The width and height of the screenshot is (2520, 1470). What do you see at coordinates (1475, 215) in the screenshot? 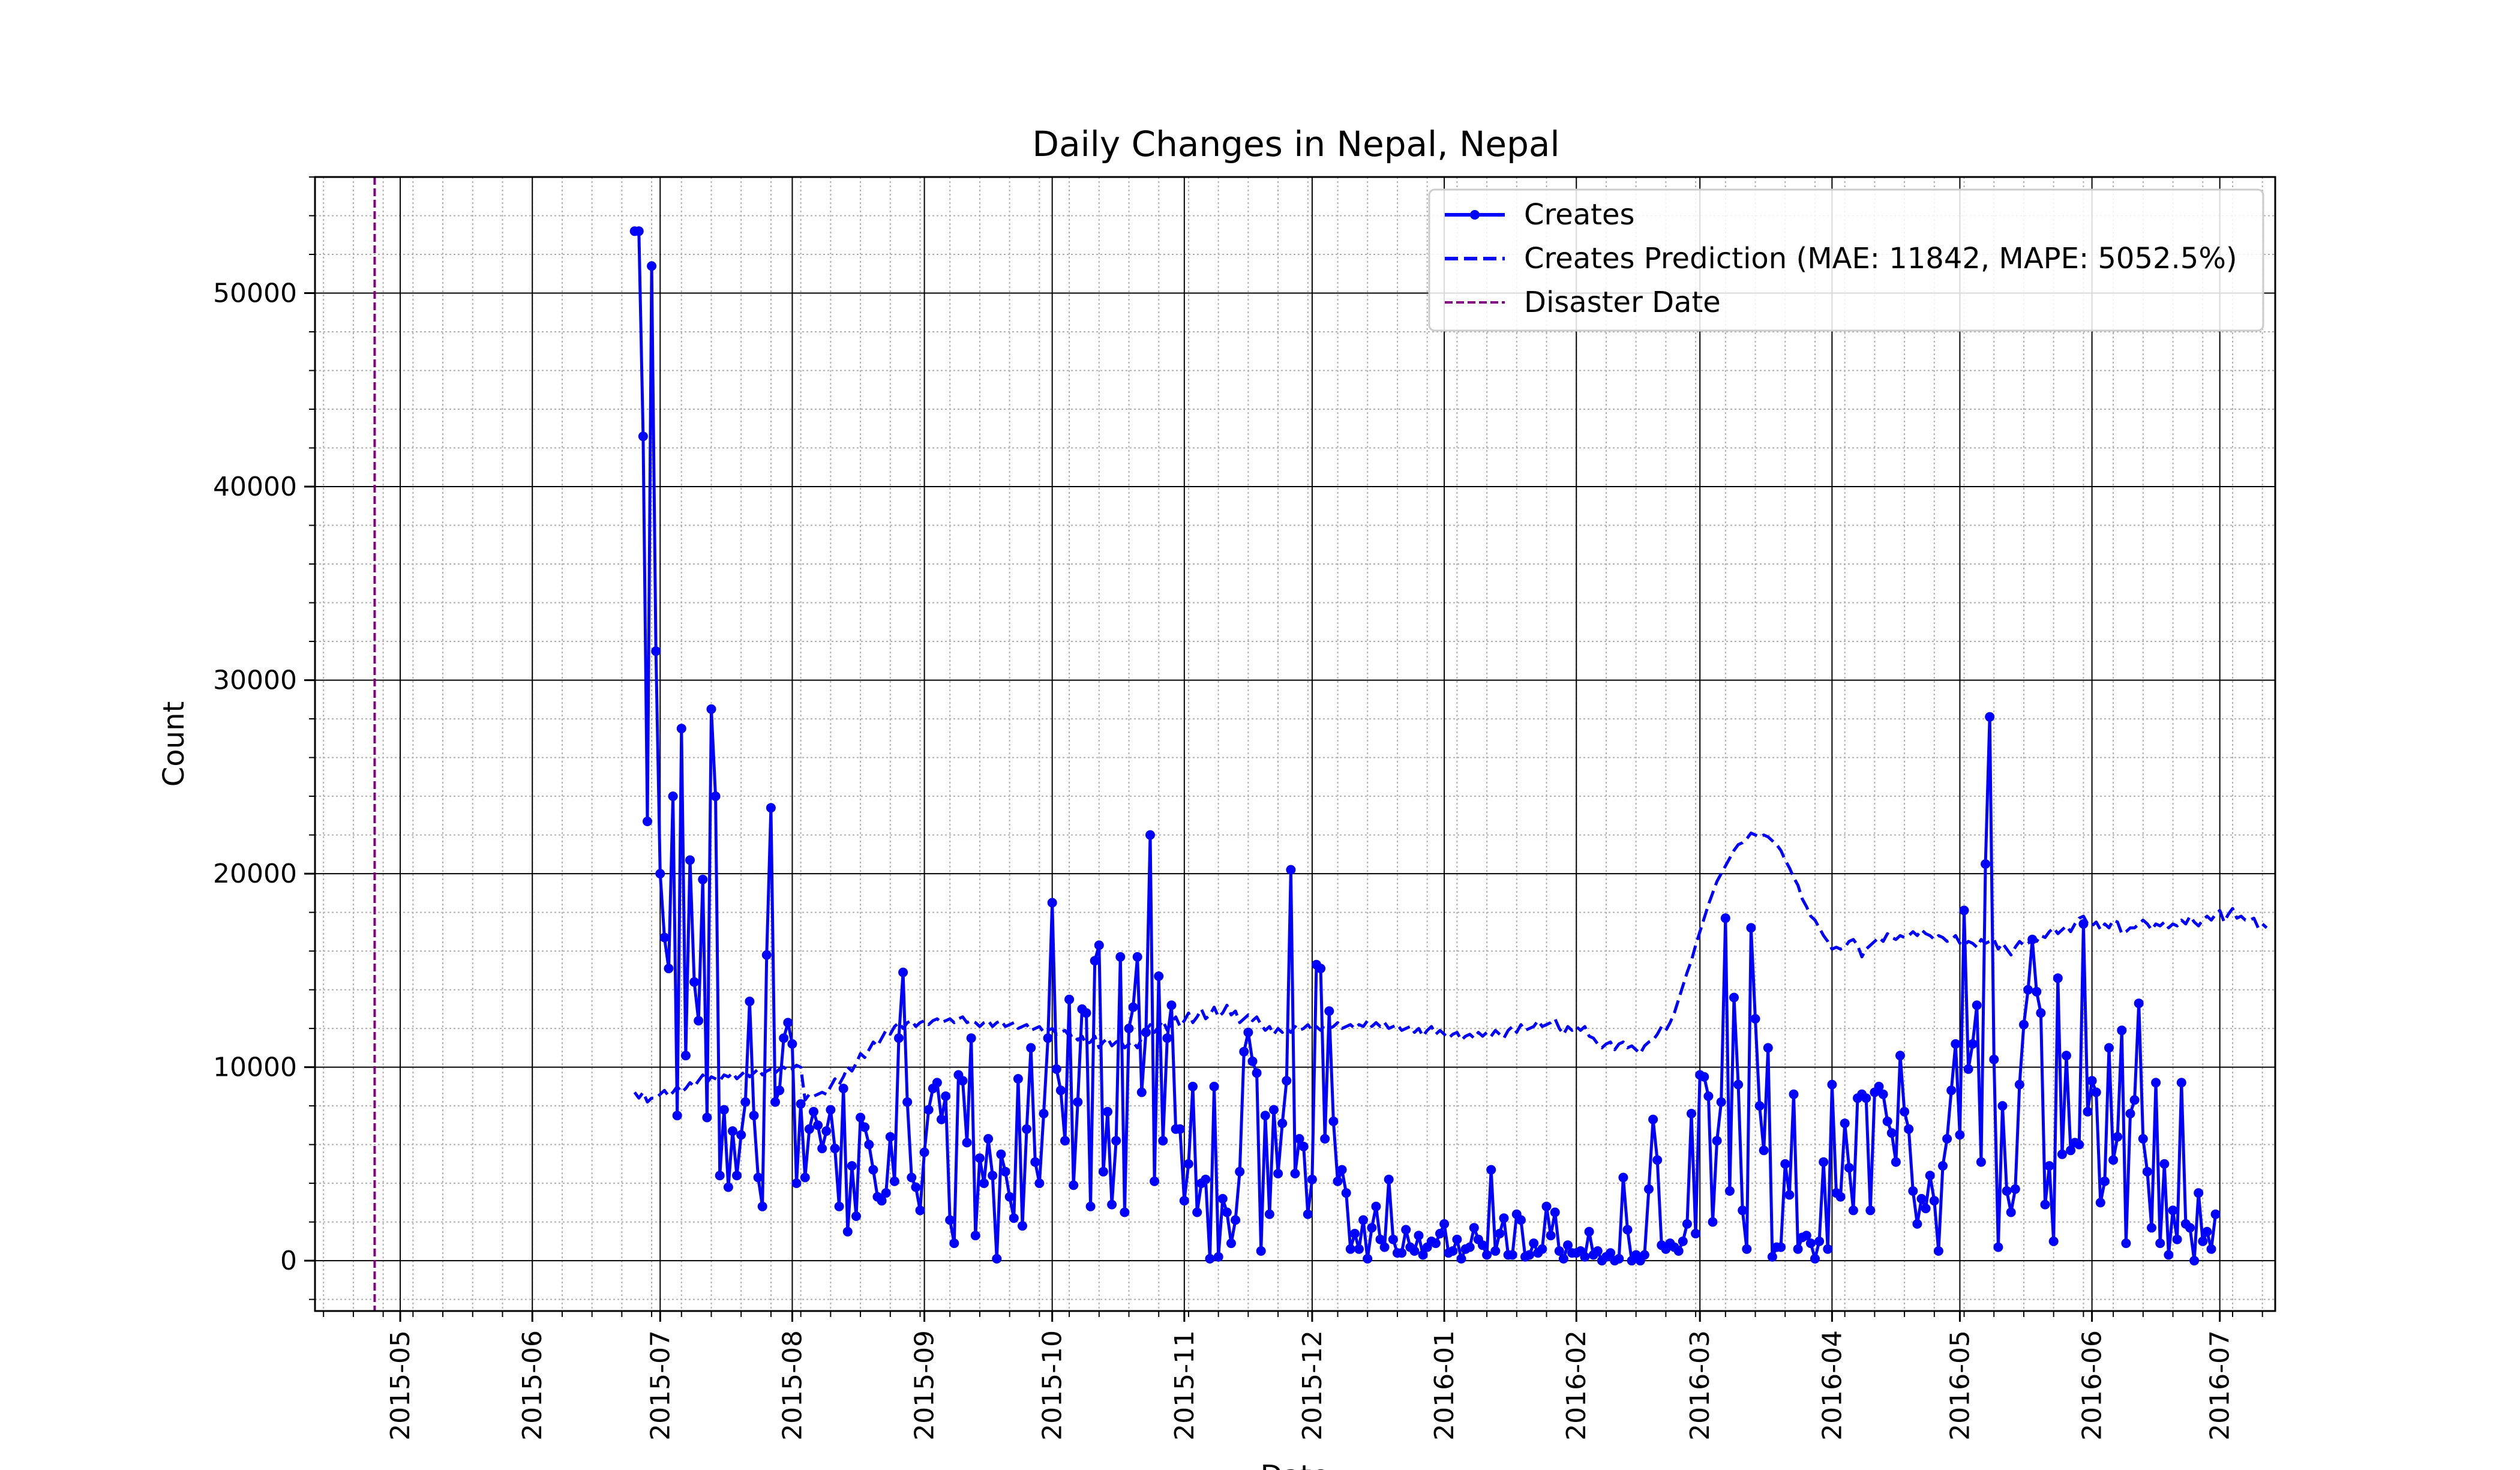
I see `legend-creates-marker` at bounding box center [1475, 215].